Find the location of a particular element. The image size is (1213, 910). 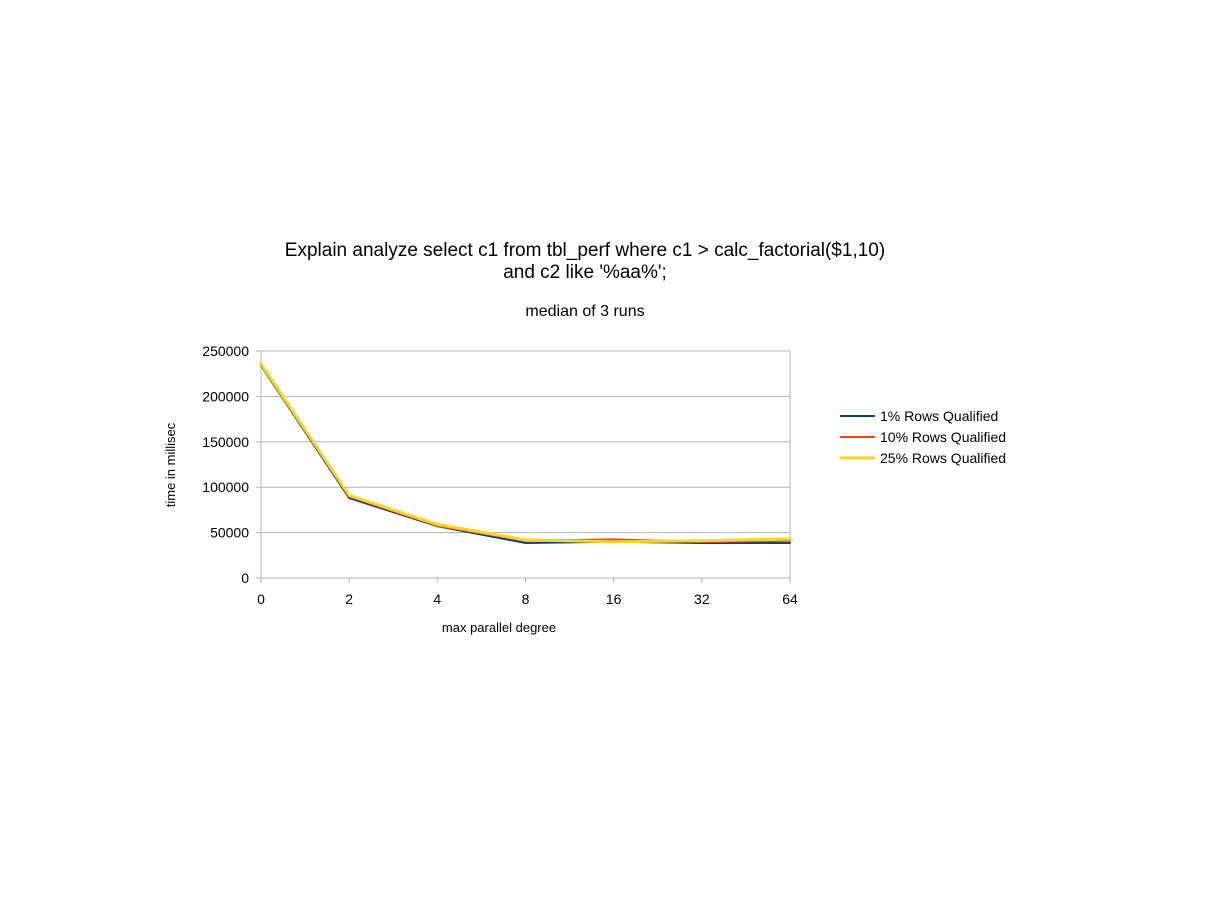

x-axis-label: max parallel degree is located at coordinates (499, 627).